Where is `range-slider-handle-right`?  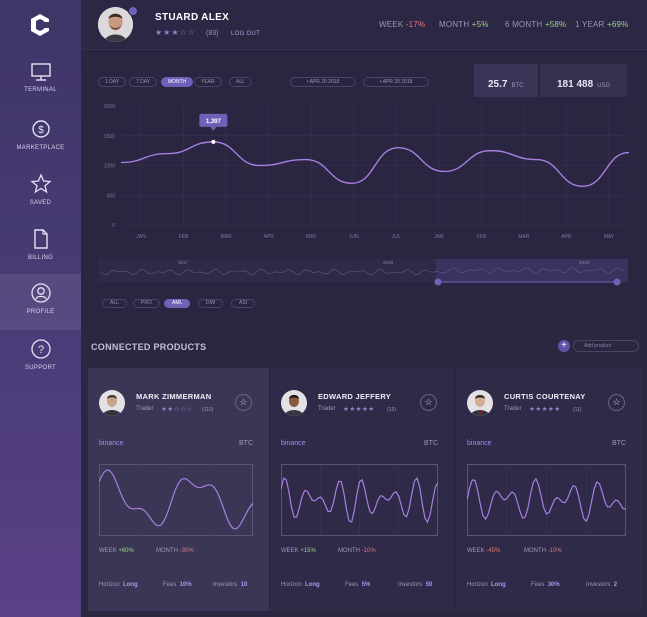 range-slider-handle-right is located at coordinates (617, 282).